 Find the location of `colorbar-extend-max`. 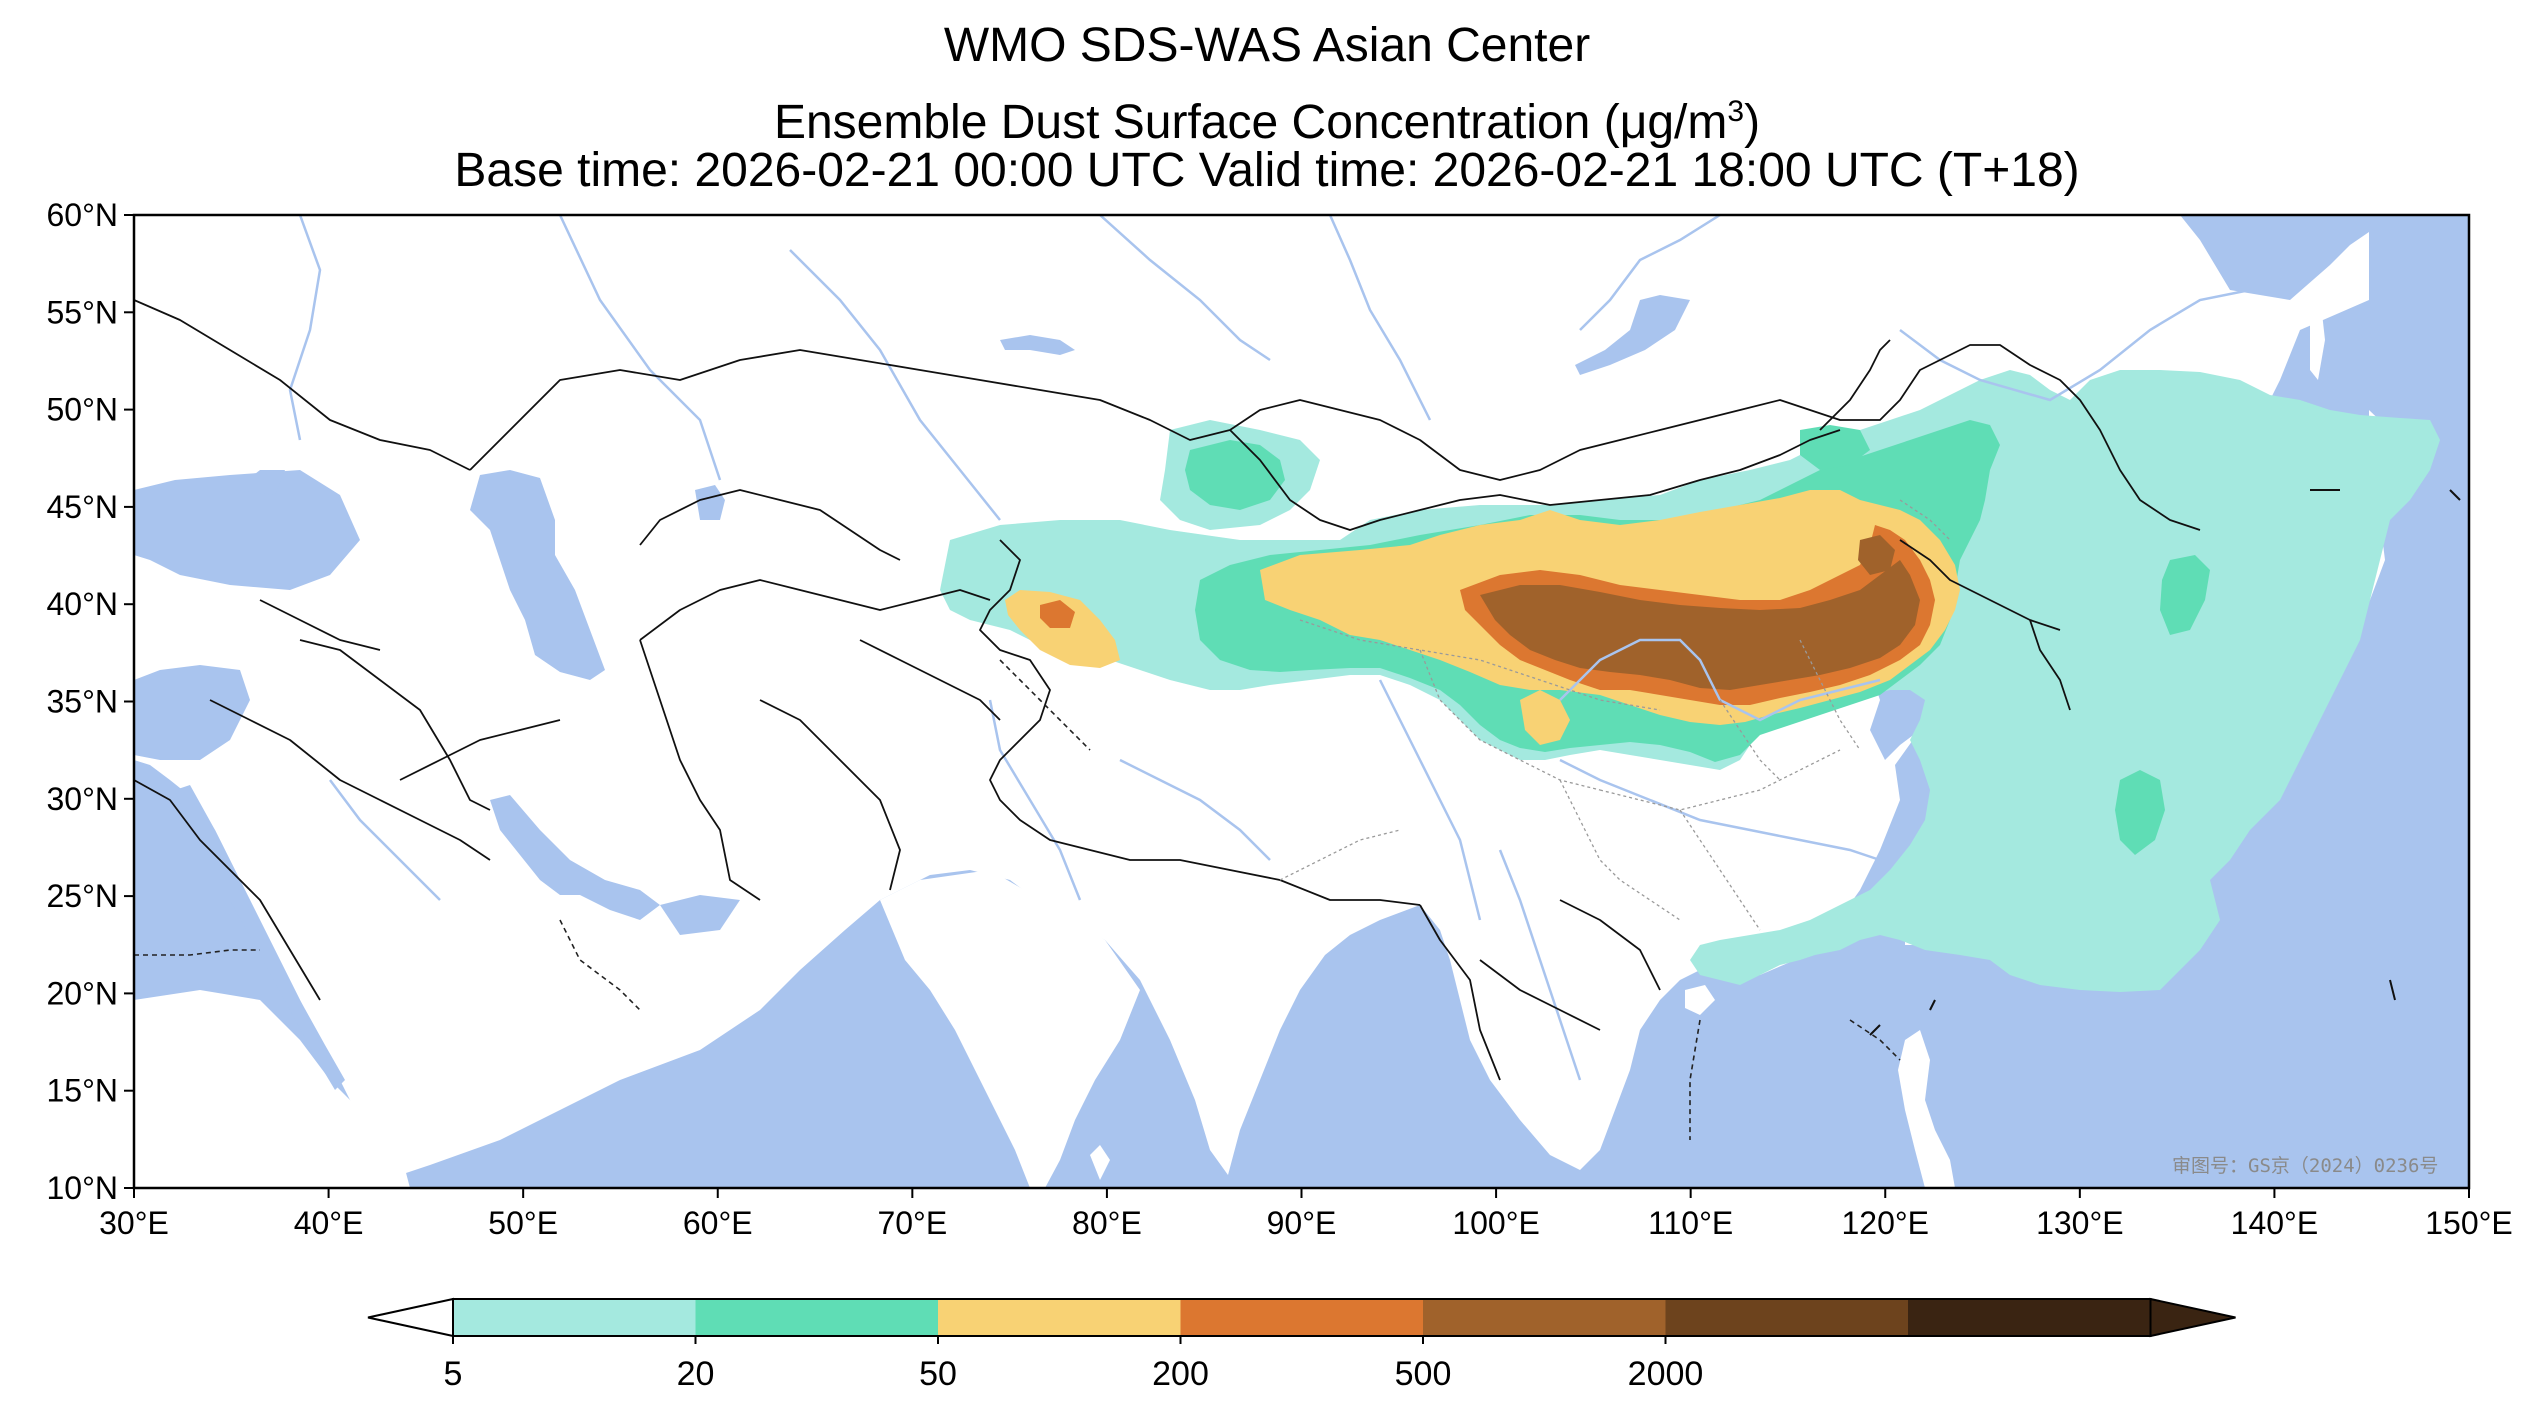

colorbar-extend-max is located at coordinates (2192, 1317).